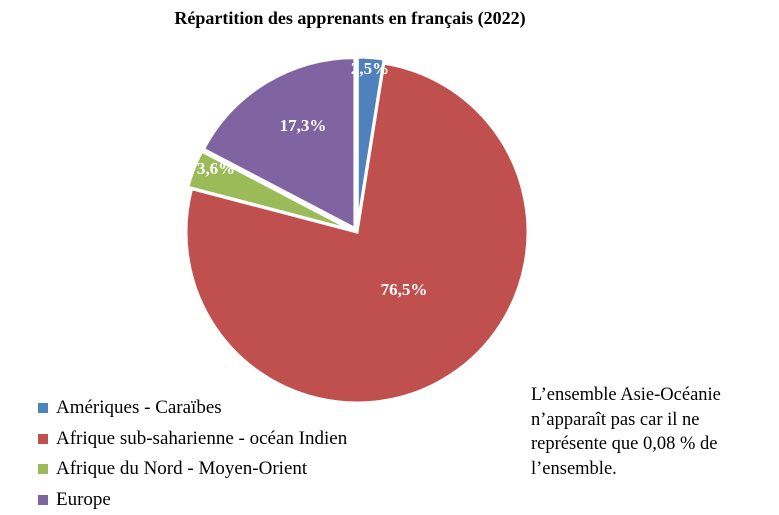 This screenshot has width=779, height=515. Describe the element at coordinates (181, 469) in the screenshot. I see `legend-label: Afrique du Nord - Moyen-Orient` at that location.